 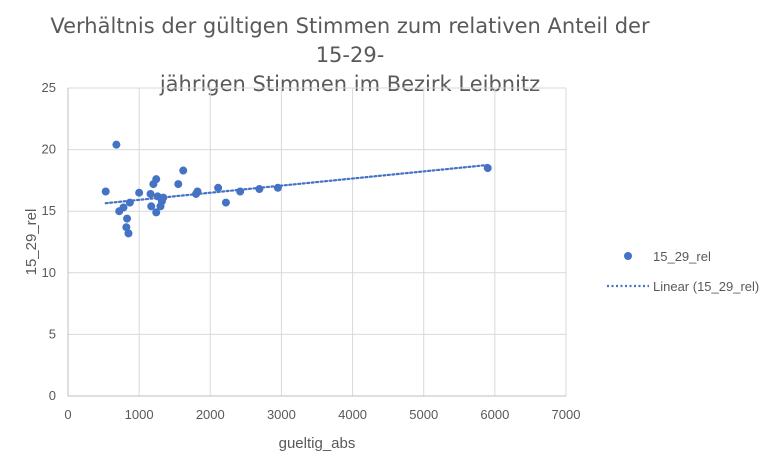 What do you see at coordinates (281, 414) in the screenshot?
I see `x-tick-label: 3000` at bounding box center [281, 414].